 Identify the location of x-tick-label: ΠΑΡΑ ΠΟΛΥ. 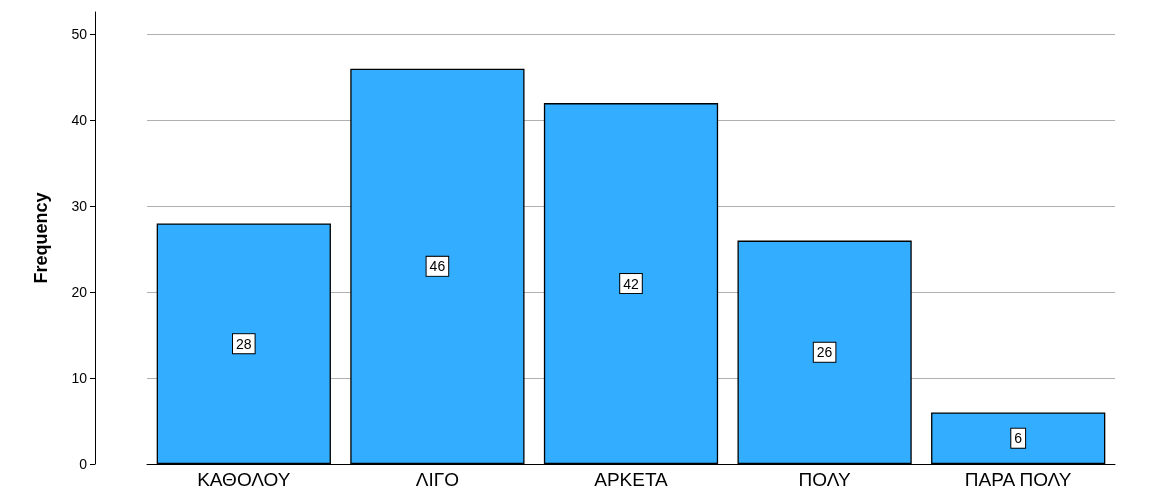
(1018, 479).